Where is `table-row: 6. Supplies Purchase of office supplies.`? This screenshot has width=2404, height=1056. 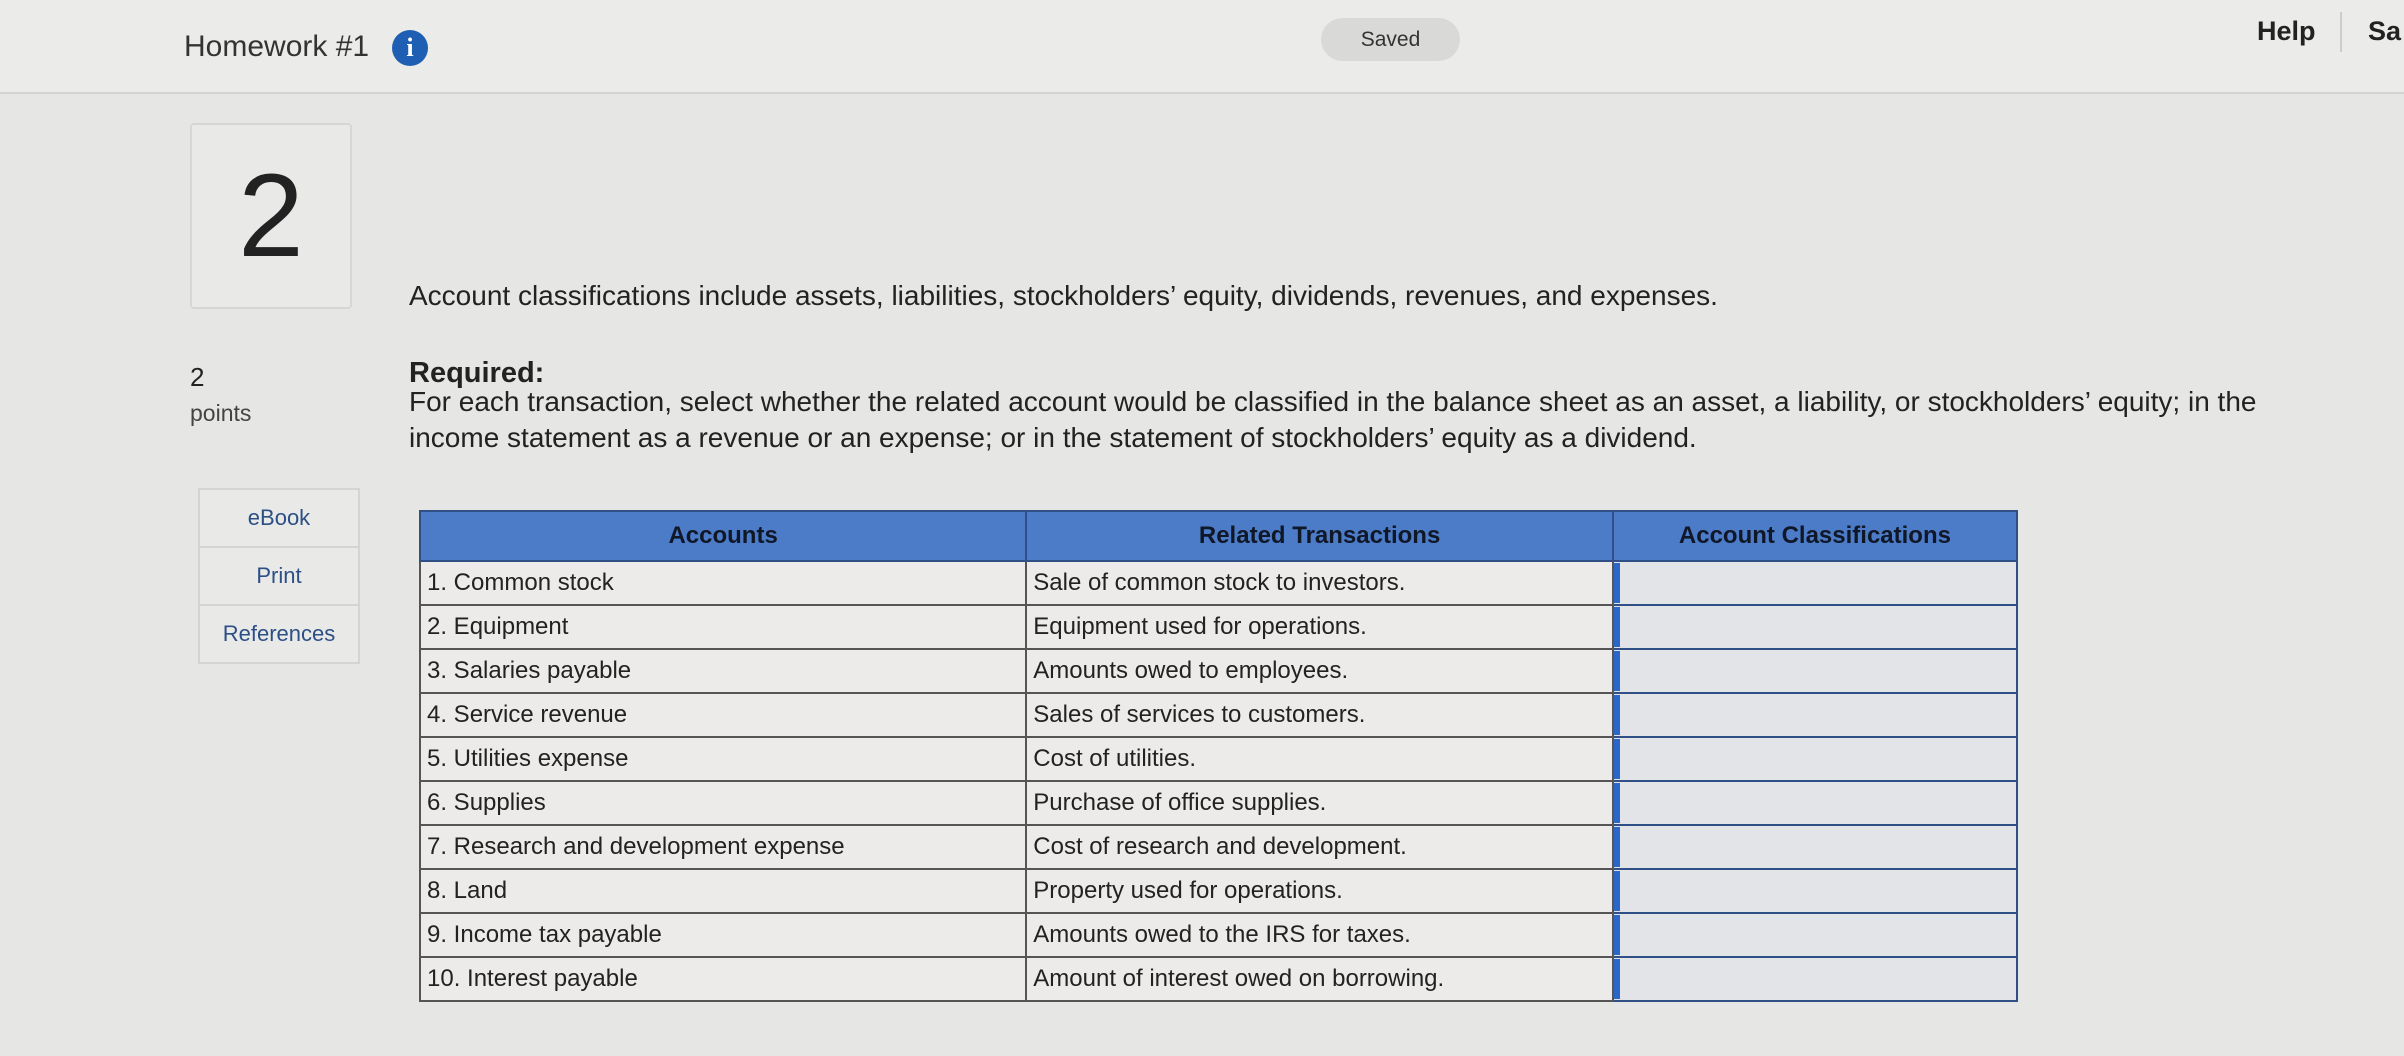
table-row: 6. Supplies Purchase of office supplies. is located at coordinates (1218, 803).